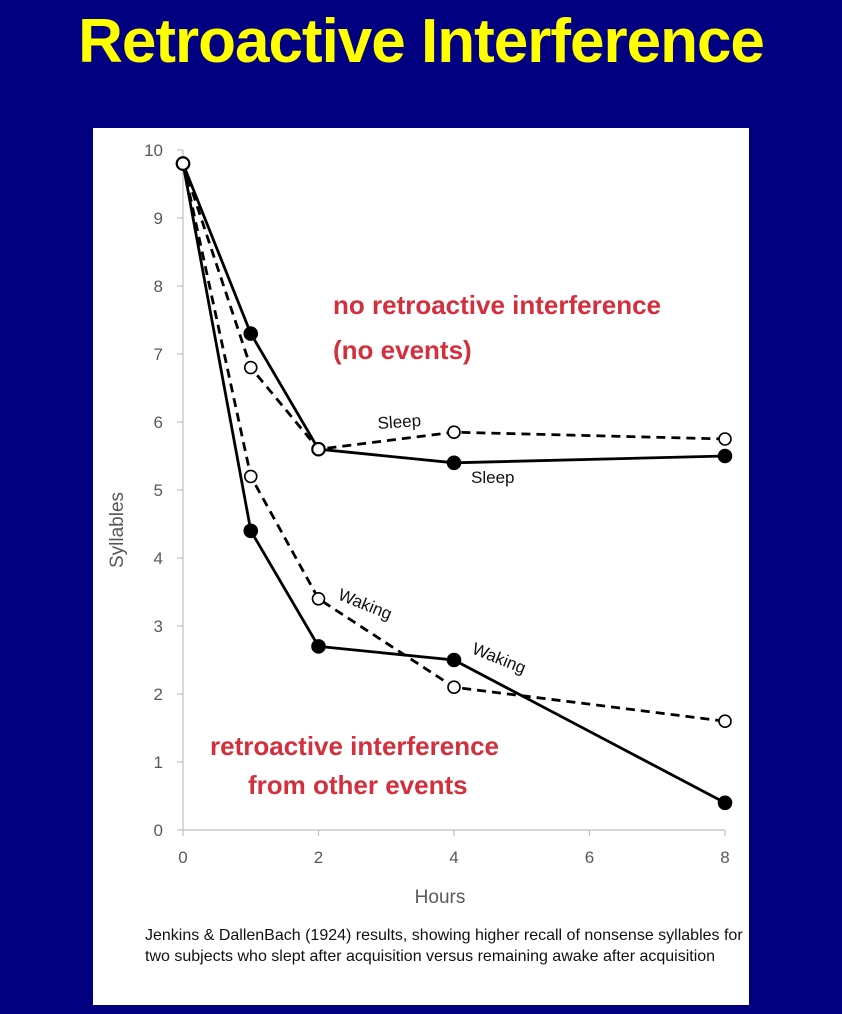 The width and height of the screenshot is (842, 1014). Describe the element at coordinates (158, 286) in the screenshot. I see `y-tick-label: 8` at that location.